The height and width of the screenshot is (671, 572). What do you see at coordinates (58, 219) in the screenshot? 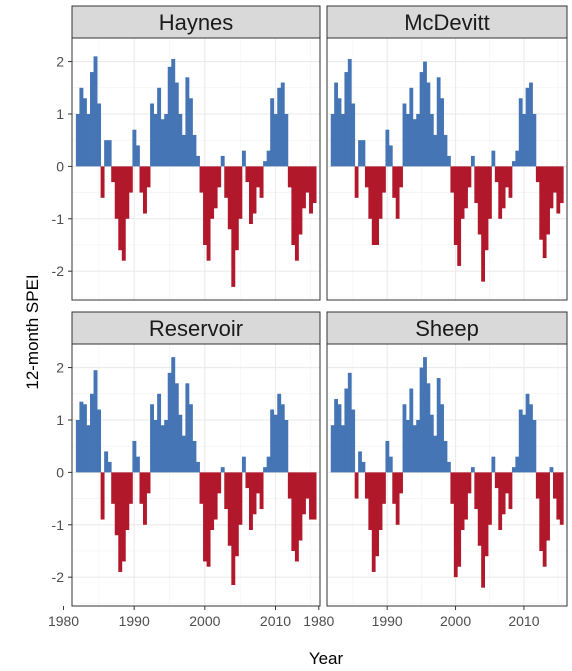
I see `y-tick-label: -1` at bounding box center [58, 219].